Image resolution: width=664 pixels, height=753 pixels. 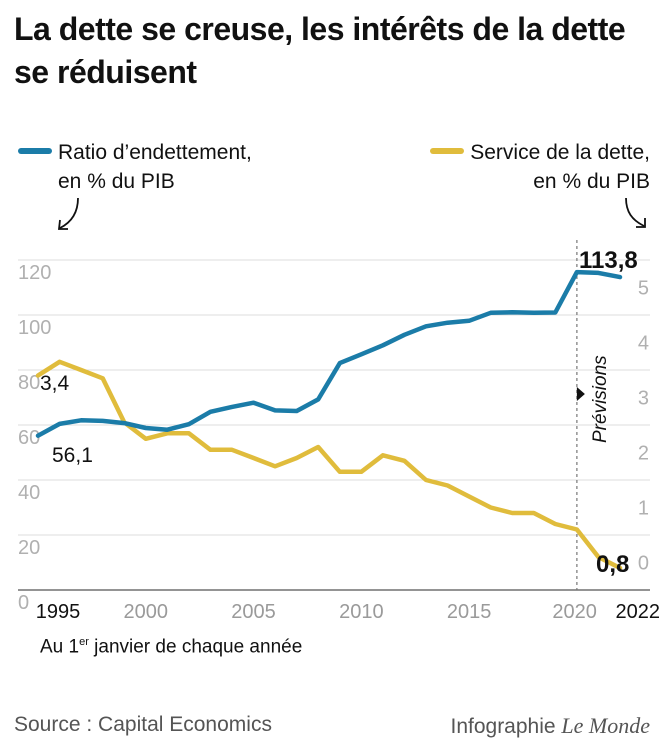 What do you see at coordinates (643, 344) in the screenshot?
I see `y-right-tick-label: 4` at bounding box center [643, 344].